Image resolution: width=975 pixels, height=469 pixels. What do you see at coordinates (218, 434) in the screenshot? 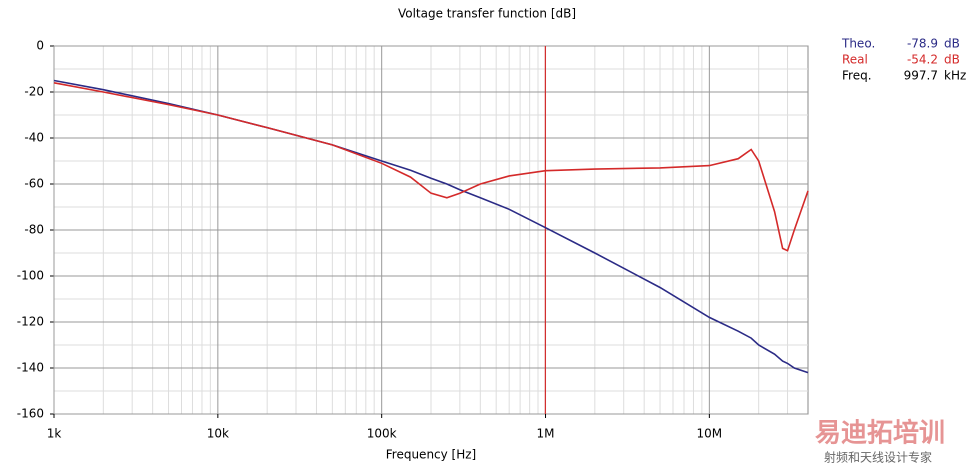
I see `x-tick-label: 10k` at bounding box center [218, 434].